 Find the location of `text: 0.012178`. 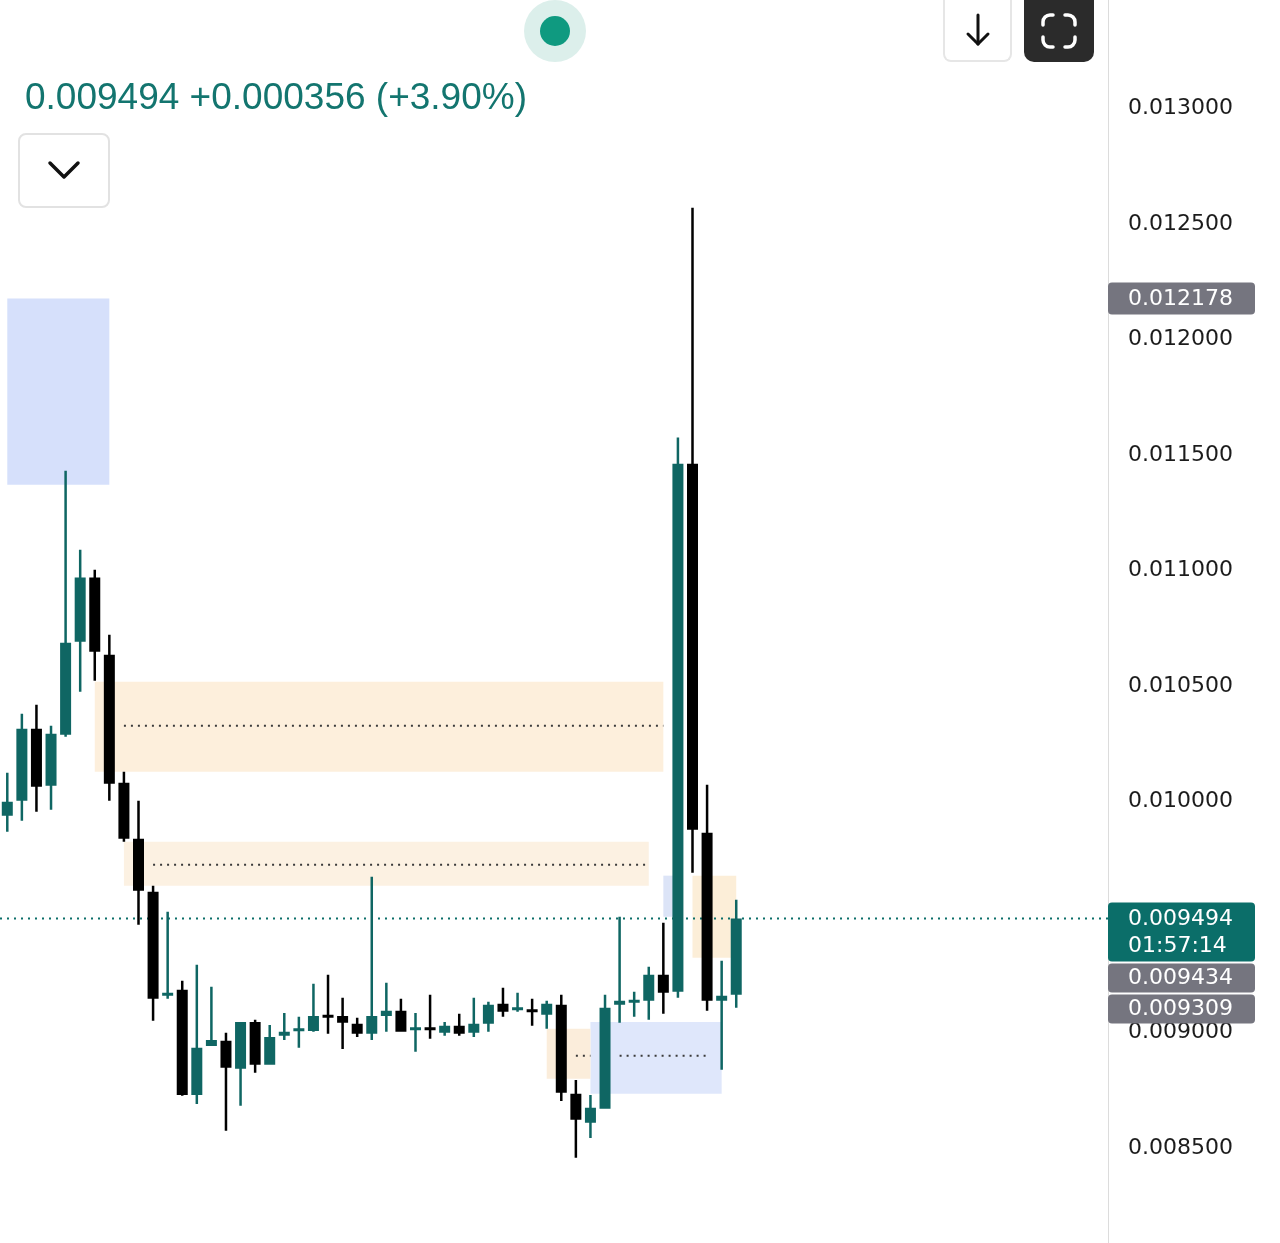

text: 0.012178 is located at coordinates (1180, 298).